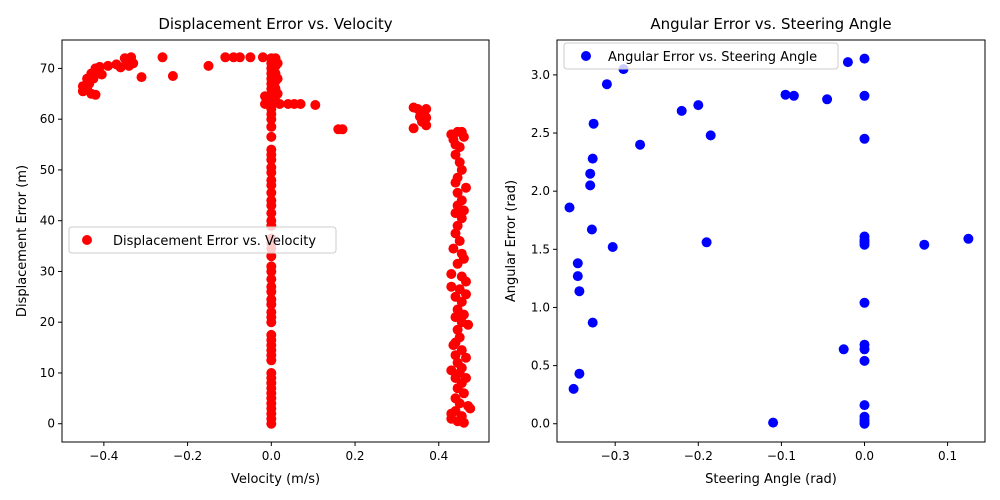  What do you see at coordinates (275, 479) in the screenshot?
I see `x-axis-label: Velocity (m/s)` at bounding box center [275, 479].